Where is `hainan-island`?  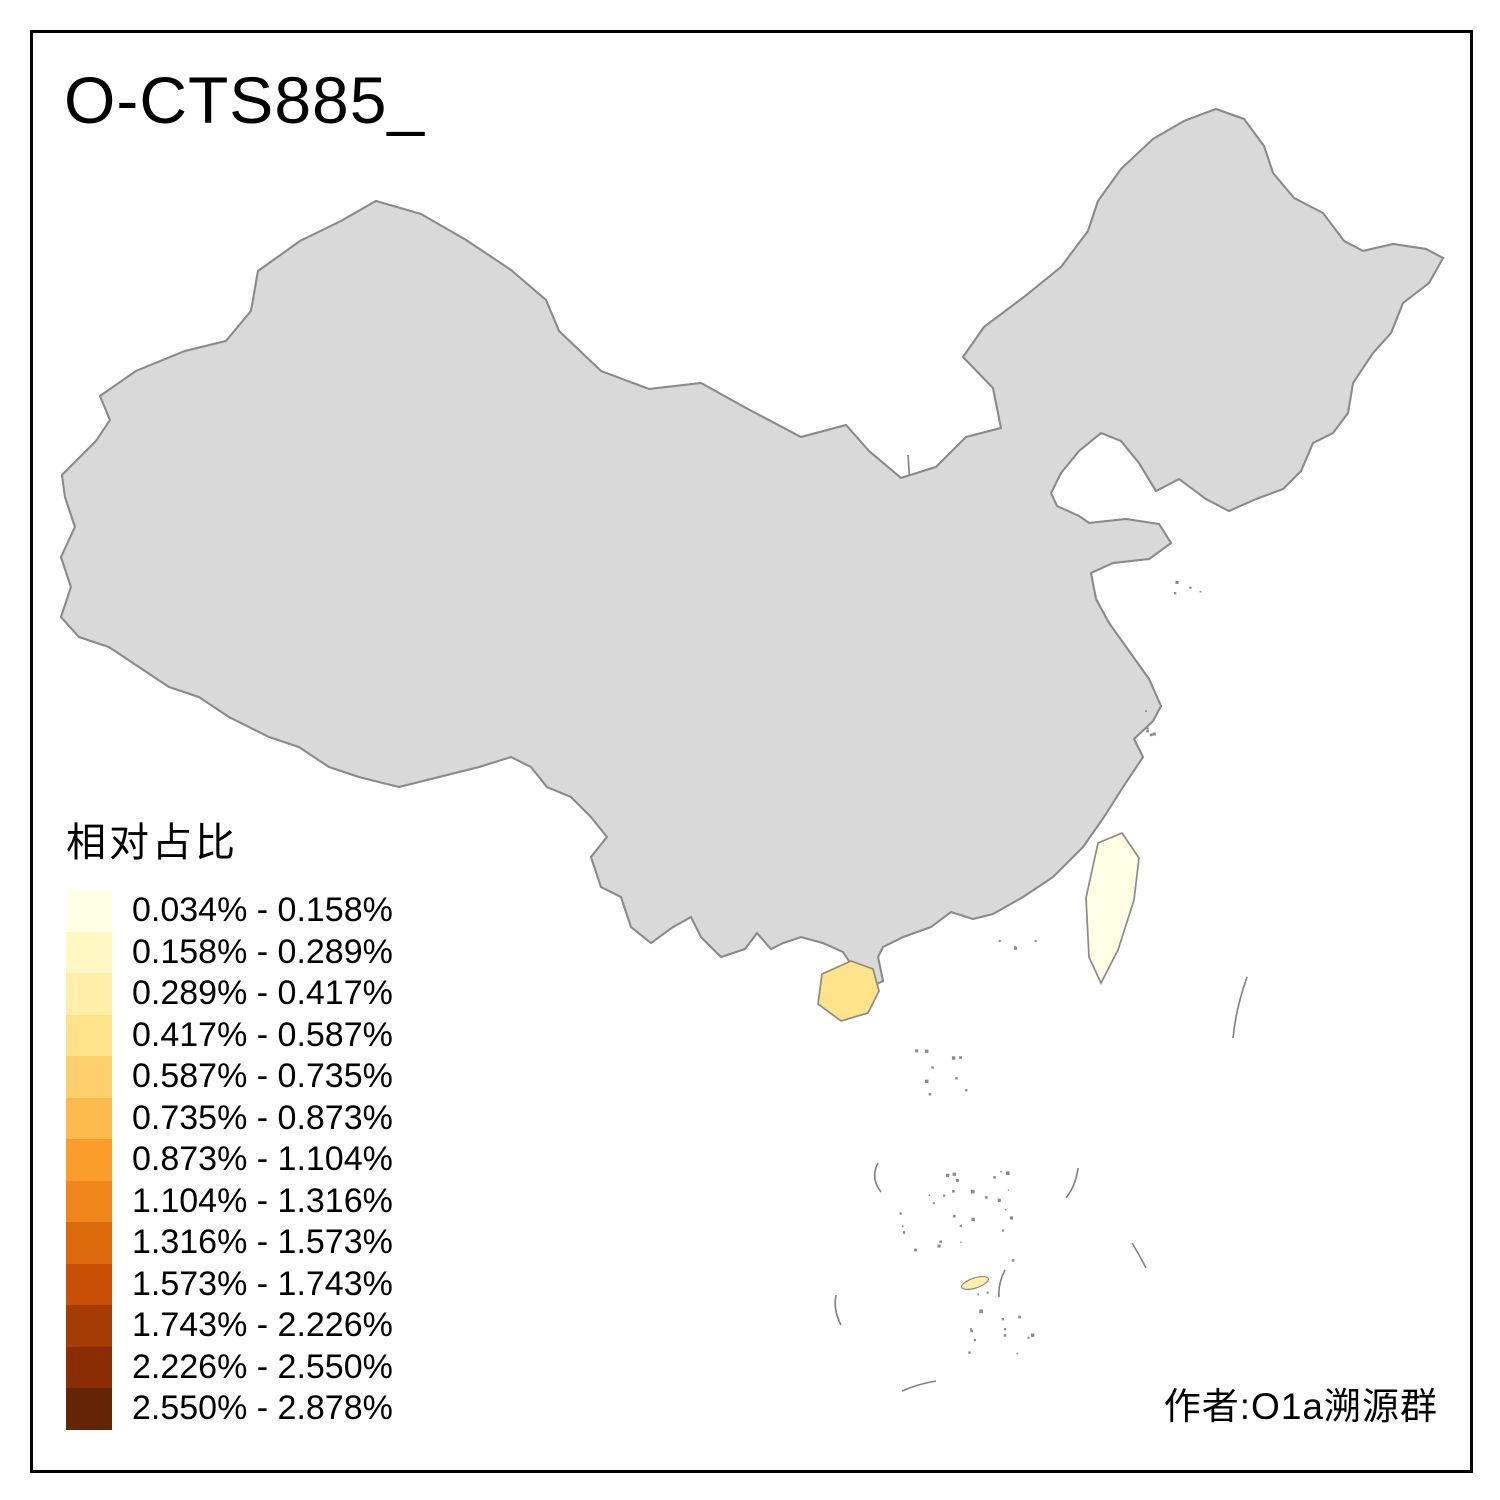 hainan-island is located at coordinates (848, 991).